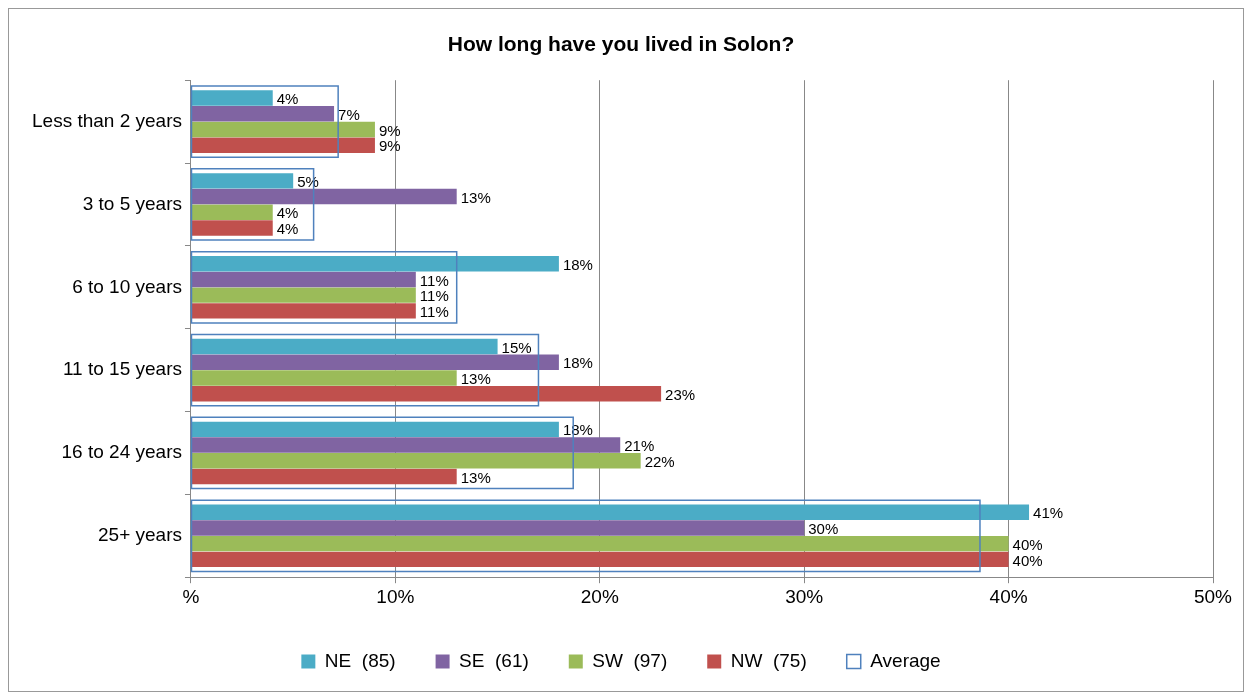  What do you see at coordinates (516, 347) in the screenshot?
I see `data-label: 15%` at bounding box center [516, 347].